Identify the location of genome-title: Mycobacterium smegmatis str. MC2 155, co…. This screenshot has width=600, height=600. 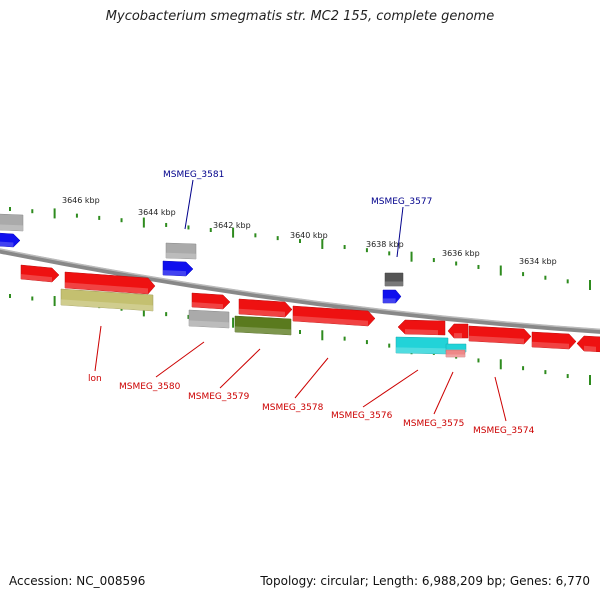
(300, 16).